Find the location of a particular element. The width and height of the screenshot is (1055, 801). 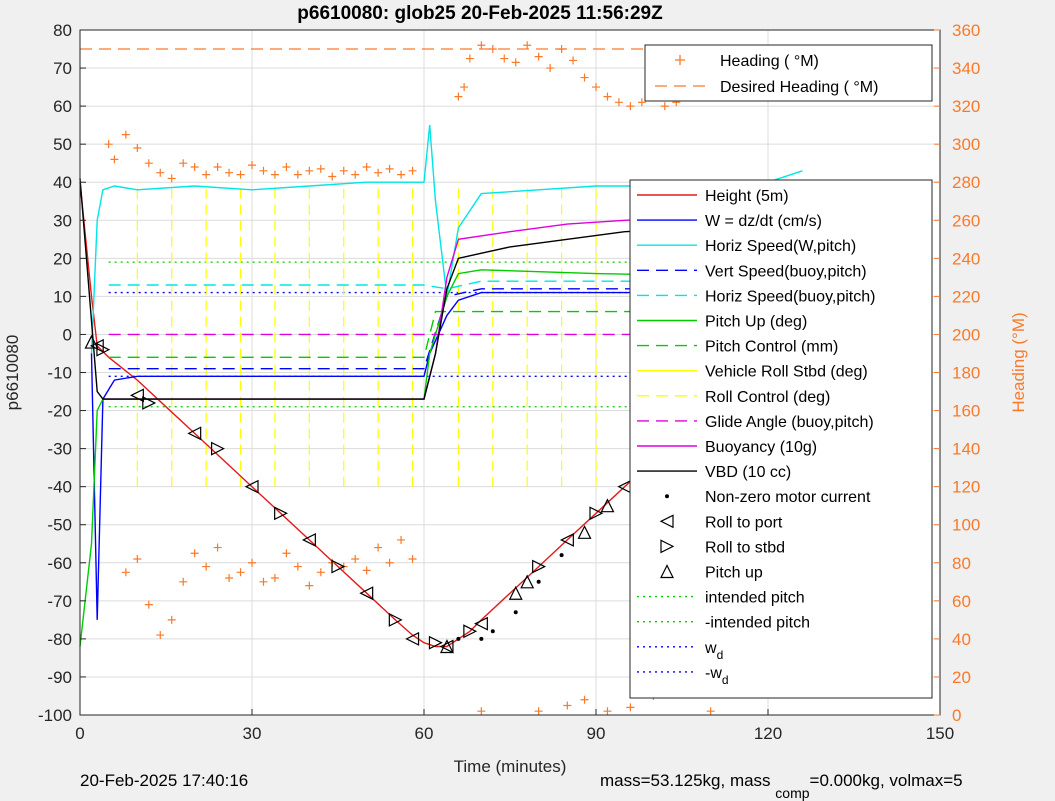

legend-main-label-sub: d is located at coordinates (725, 680).